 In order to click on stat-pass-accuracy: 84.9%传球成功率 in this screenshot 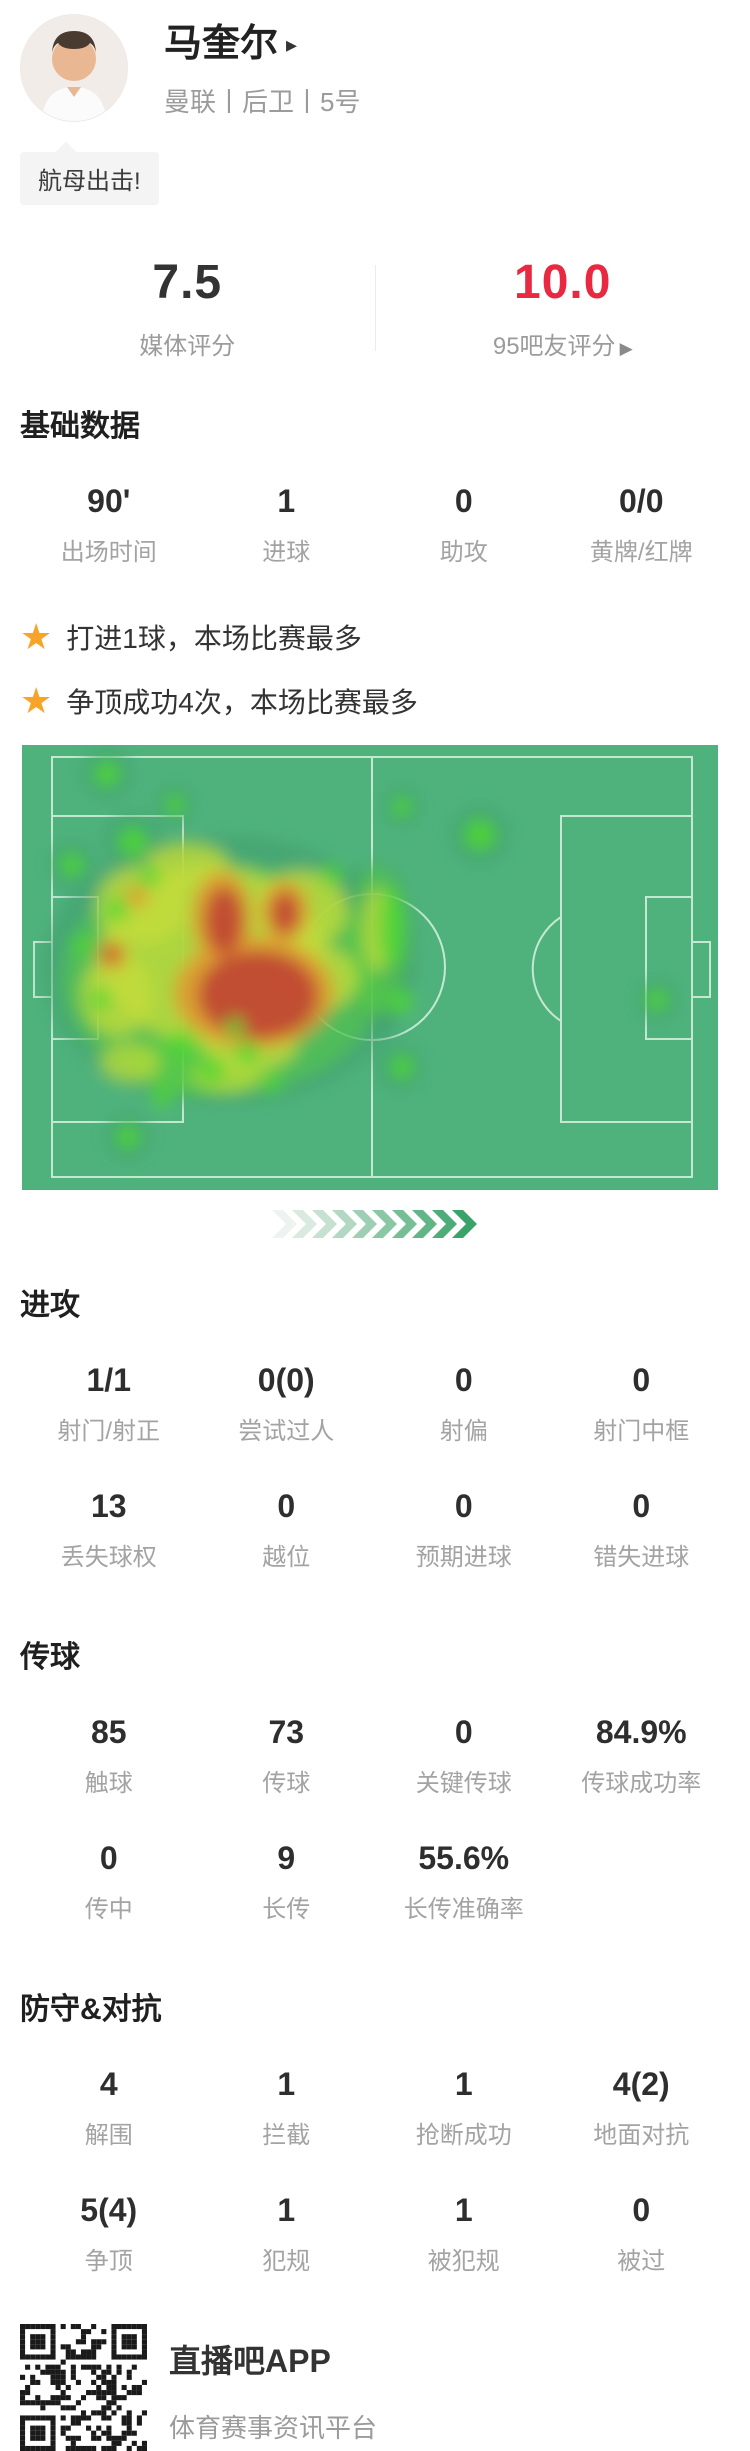, I will do `click(642, 1756)`.